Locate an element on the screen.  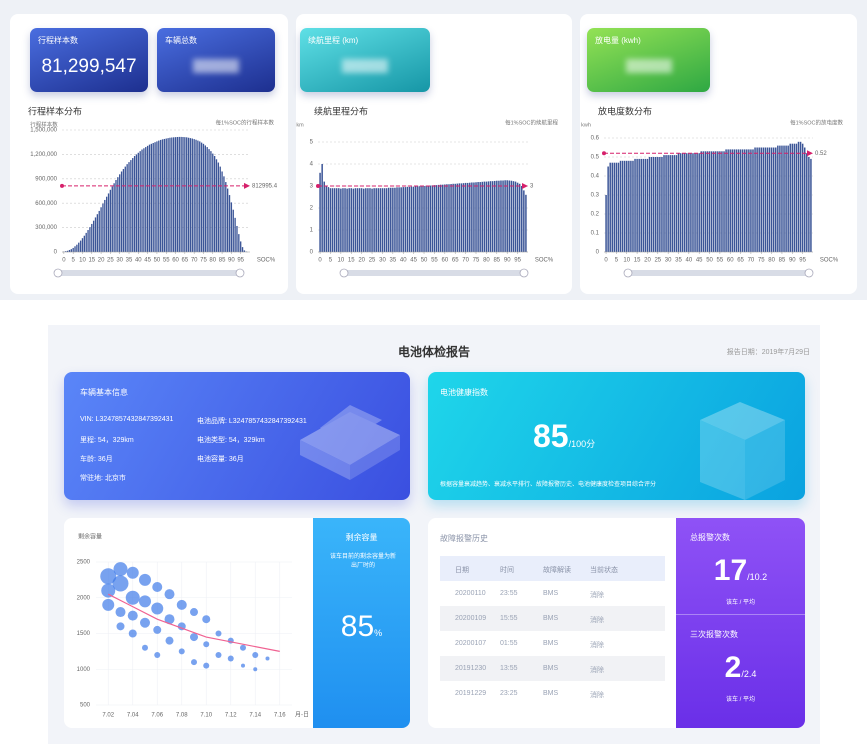
vehicle-card is located at coordinates (237, 436).